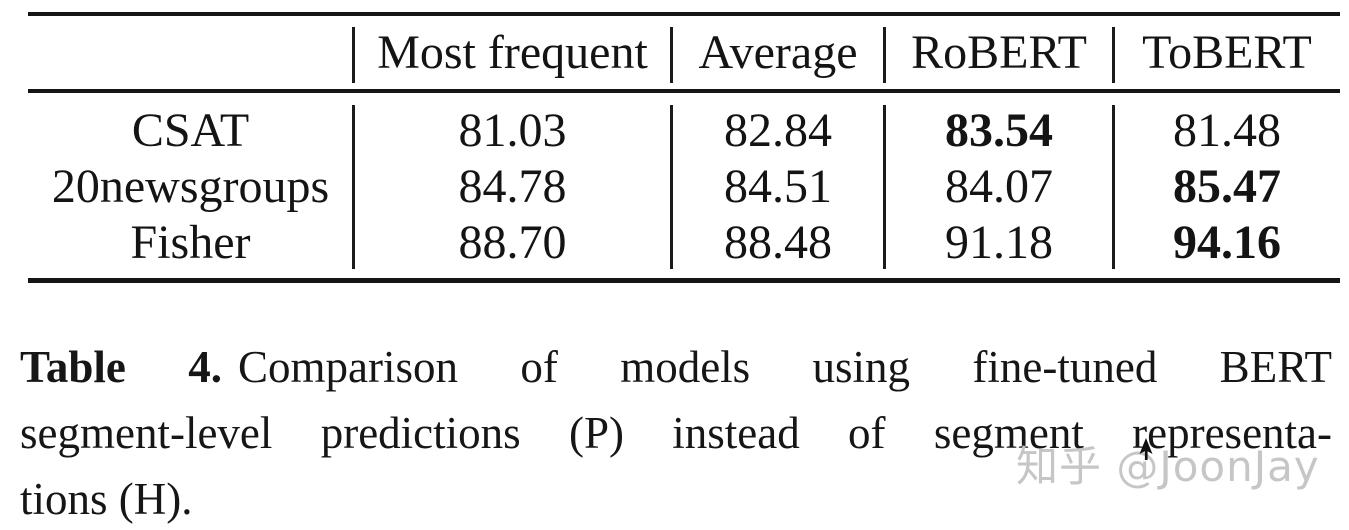 The width and height of the screenshot is (1349, 530). Describe the element at coordinates (121, 367) in the screenshot. I see `caption-title: Table 4.` at that location.